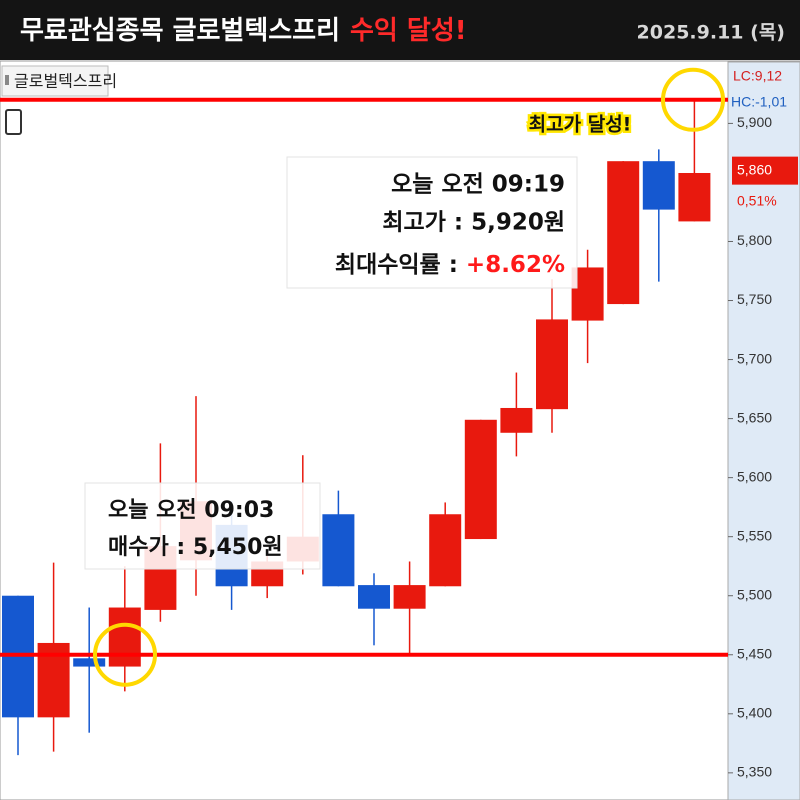 This screenshot has width=800, height=800. I want to click on ticker-icon, so click(7, 80).